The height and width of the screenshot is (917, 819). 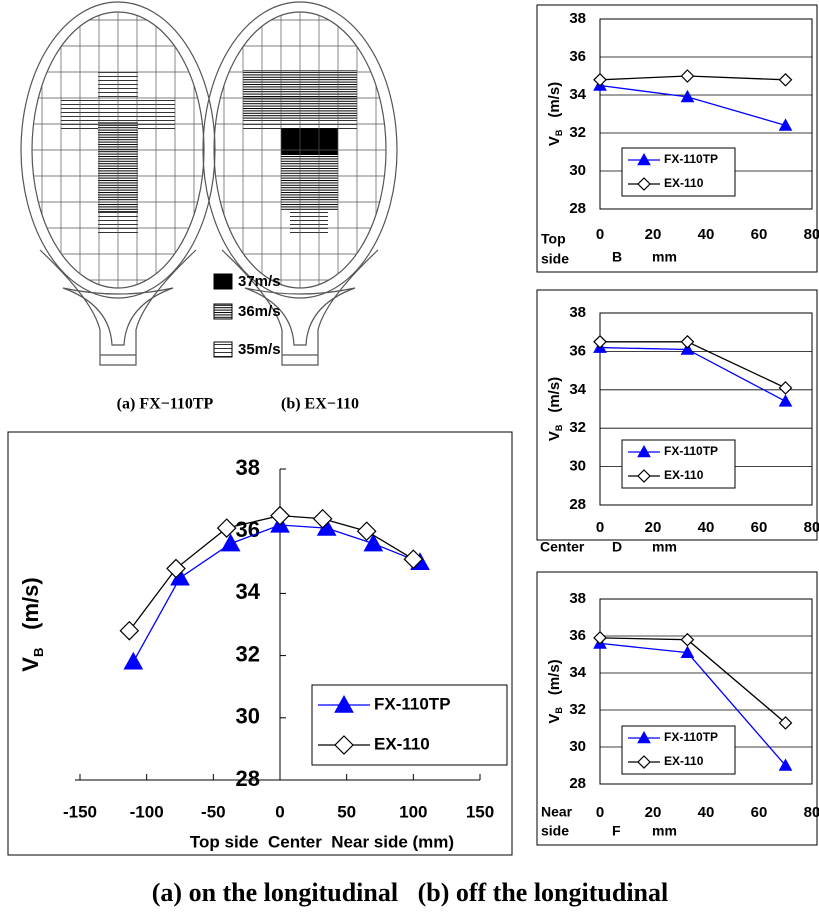 I want to click on y-tick-label: 32, so click(x=248, y=653).